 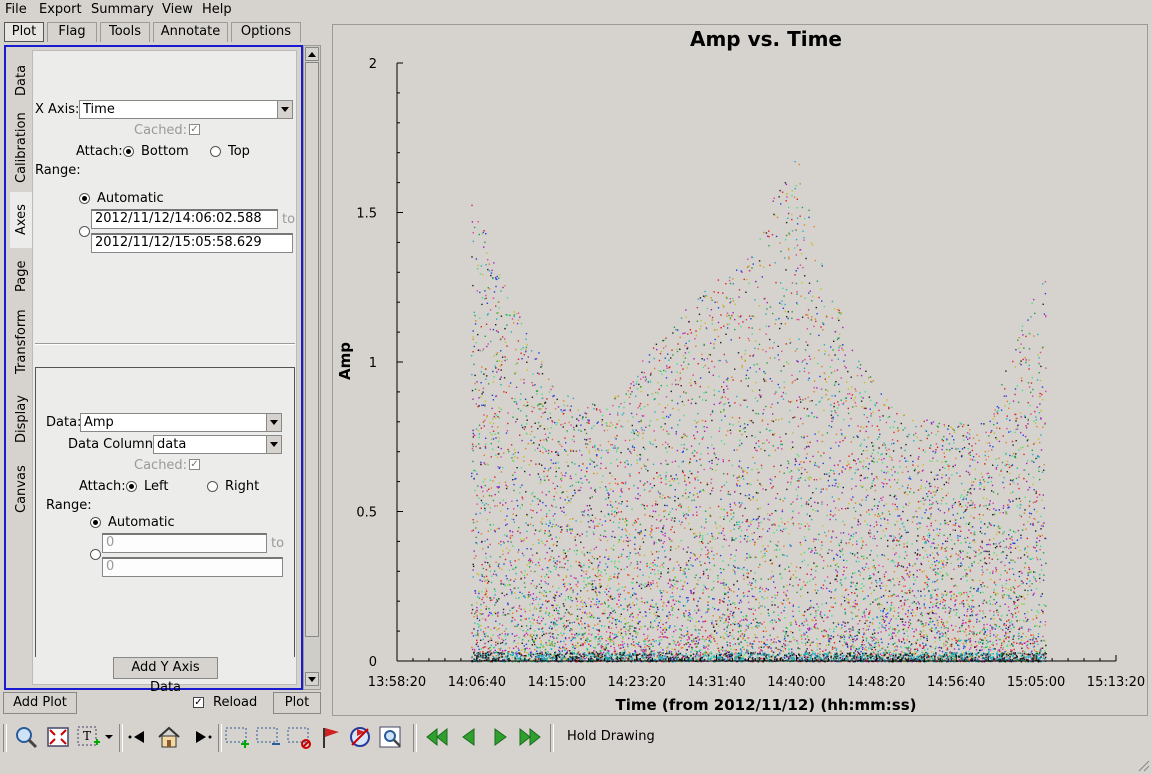 What do you see at coordinates (95, 554) in the screenshot?
I see `y-range-manual-radio` at bounding box center [95, 554].